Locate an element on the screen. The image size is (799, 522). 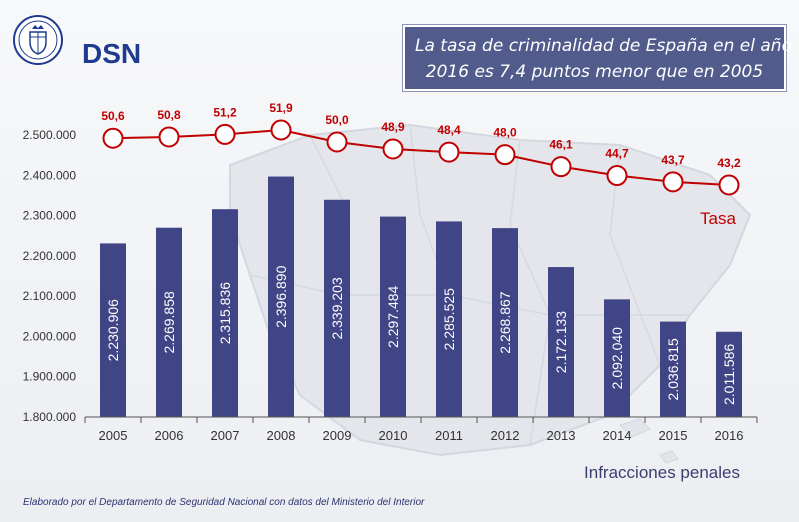
rate-value-label: 46,1 is located at coordinates (561, 145).